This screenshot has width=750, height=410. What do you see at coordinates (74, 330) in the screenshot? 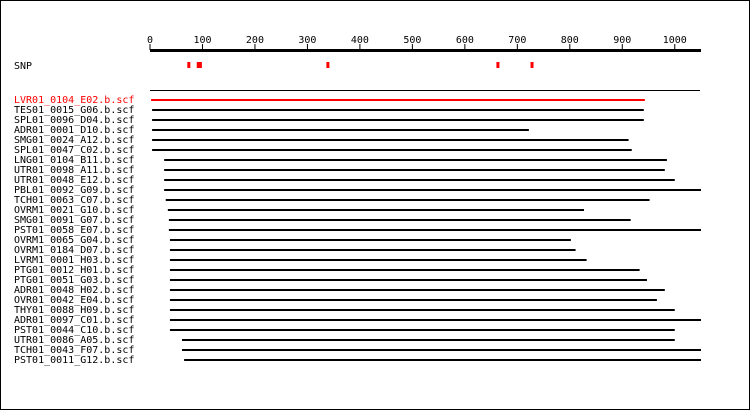
I see `read-label: PST01_0044_C10.b.scf` at bounding box center [74, 330].